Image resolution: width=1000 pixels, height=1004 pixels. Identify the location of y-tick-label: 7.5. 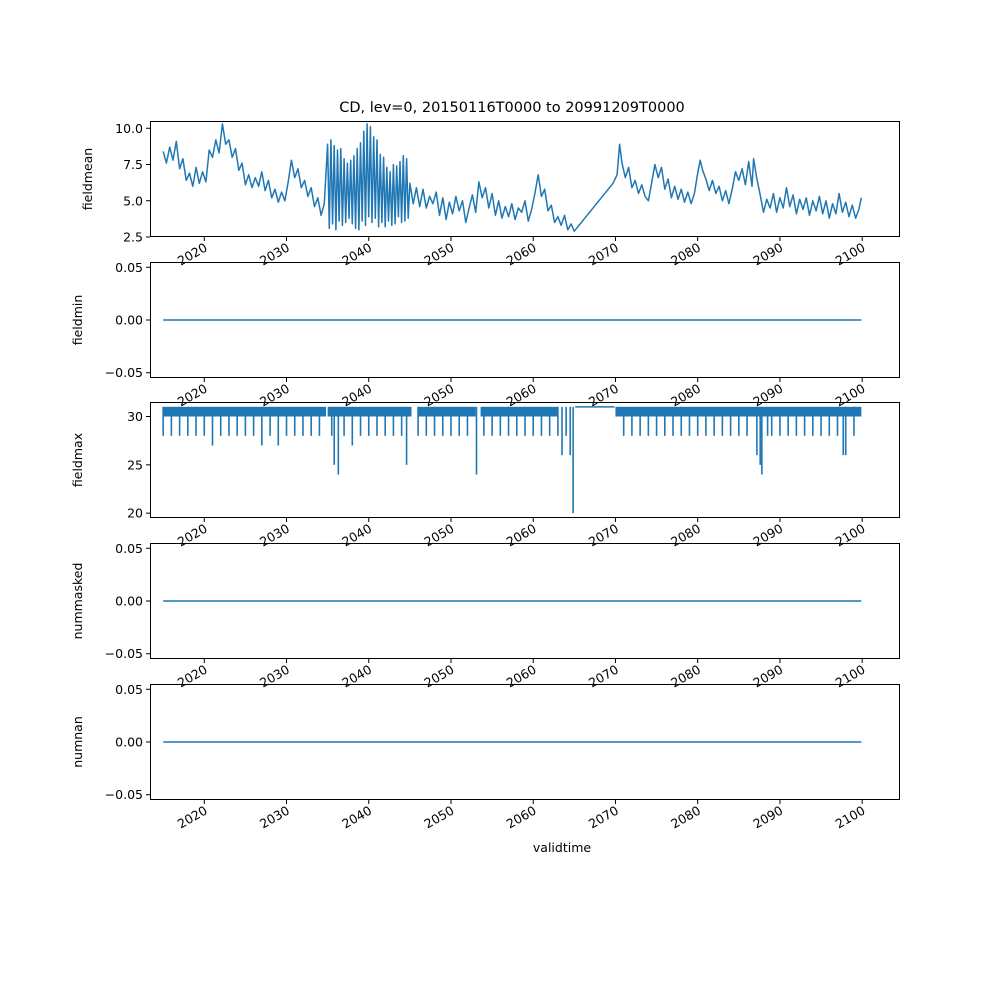
(133, 164).